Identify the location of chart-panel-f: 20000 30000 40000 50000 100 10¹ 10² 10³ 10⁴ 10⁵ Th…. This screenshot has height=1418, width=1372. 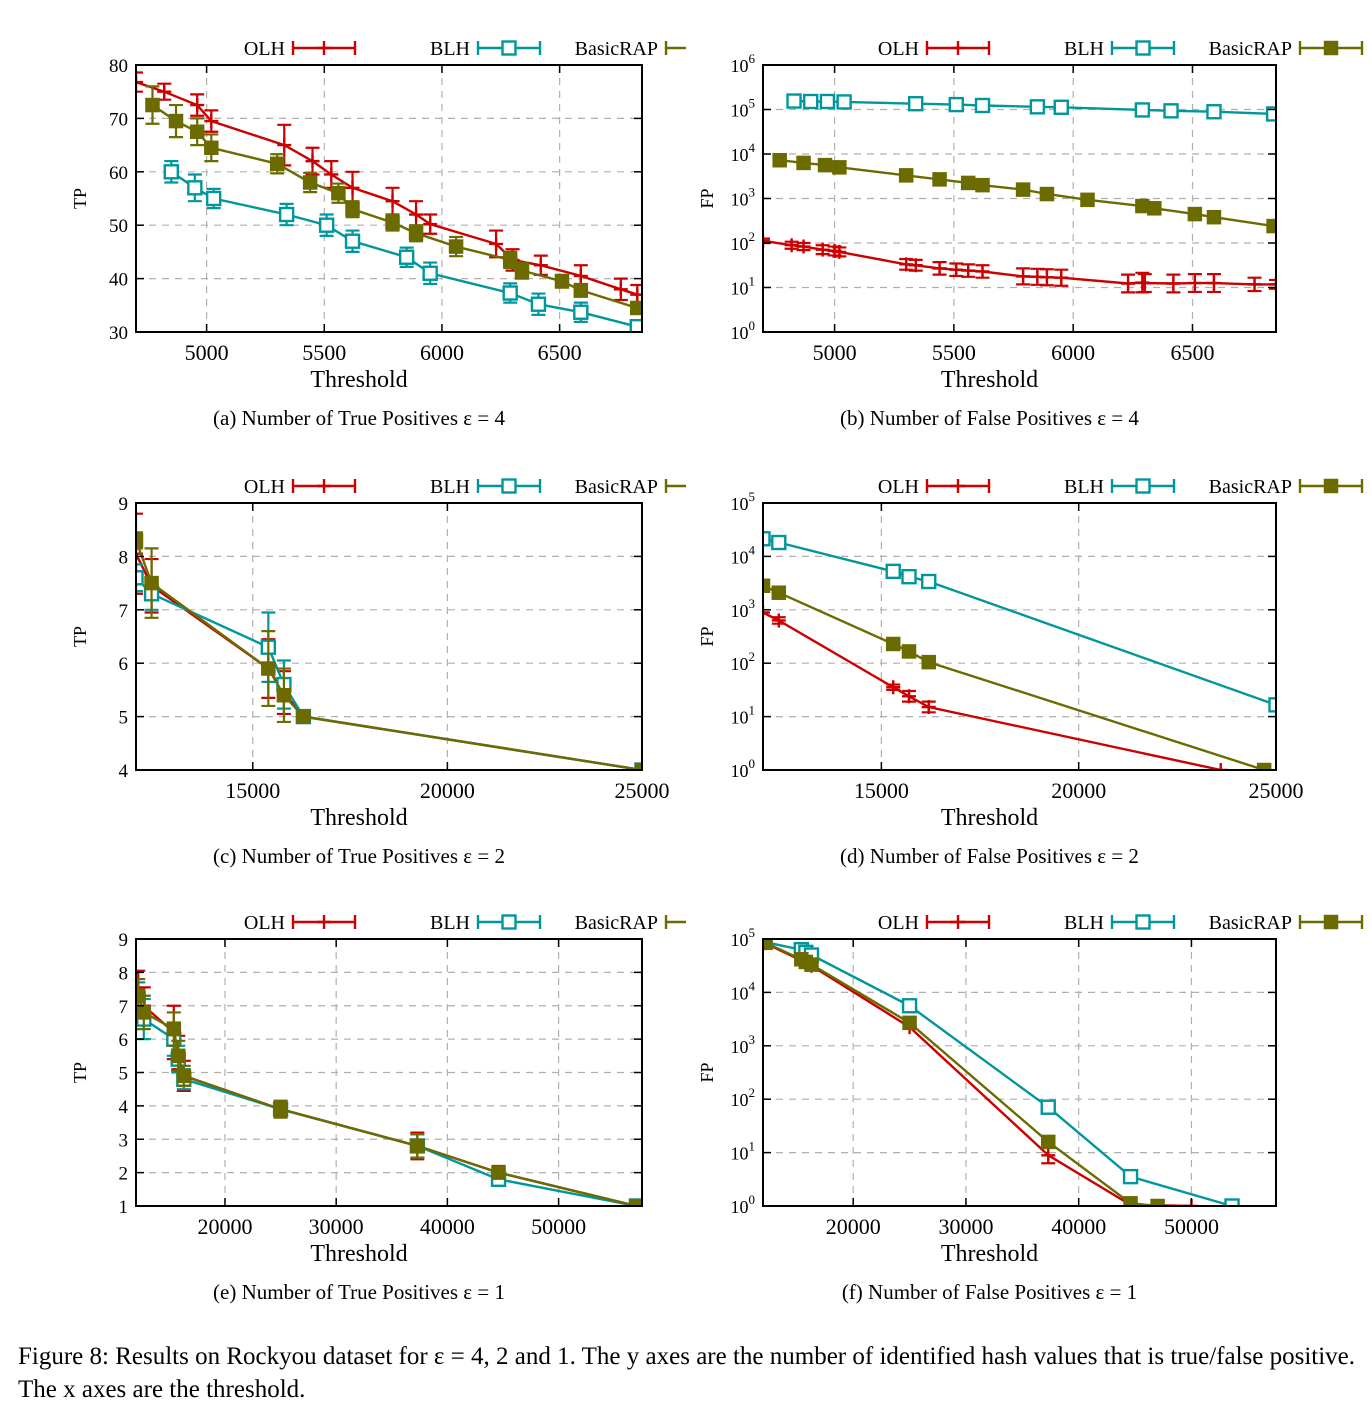
(1030, 1108).